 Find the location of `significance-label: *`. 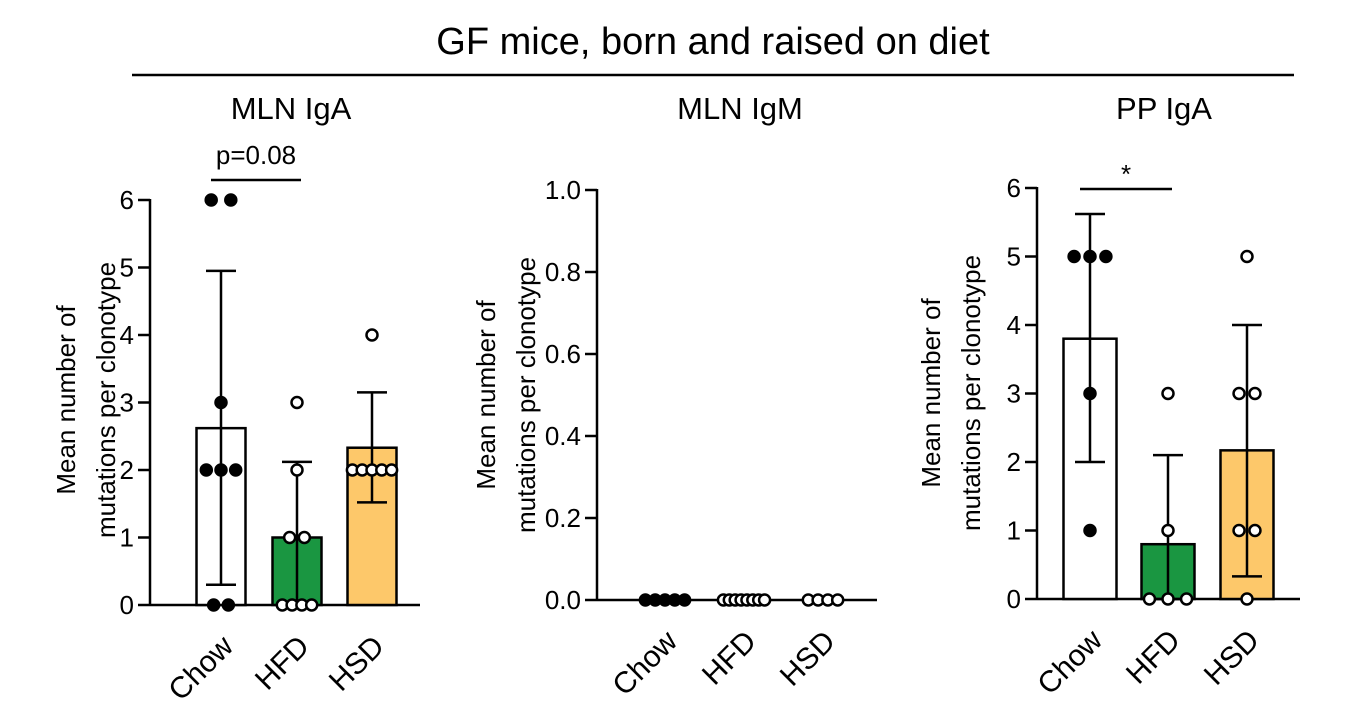

significance-label: * is located at coordinates (1126, 174).